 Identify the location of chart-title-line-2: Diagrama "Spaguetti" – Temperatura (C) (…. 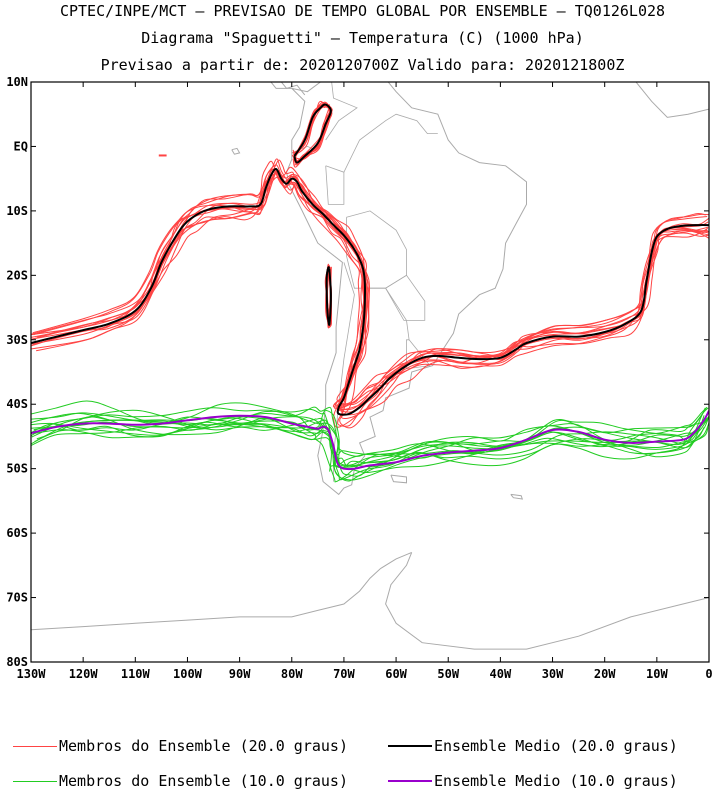
(362, 38).